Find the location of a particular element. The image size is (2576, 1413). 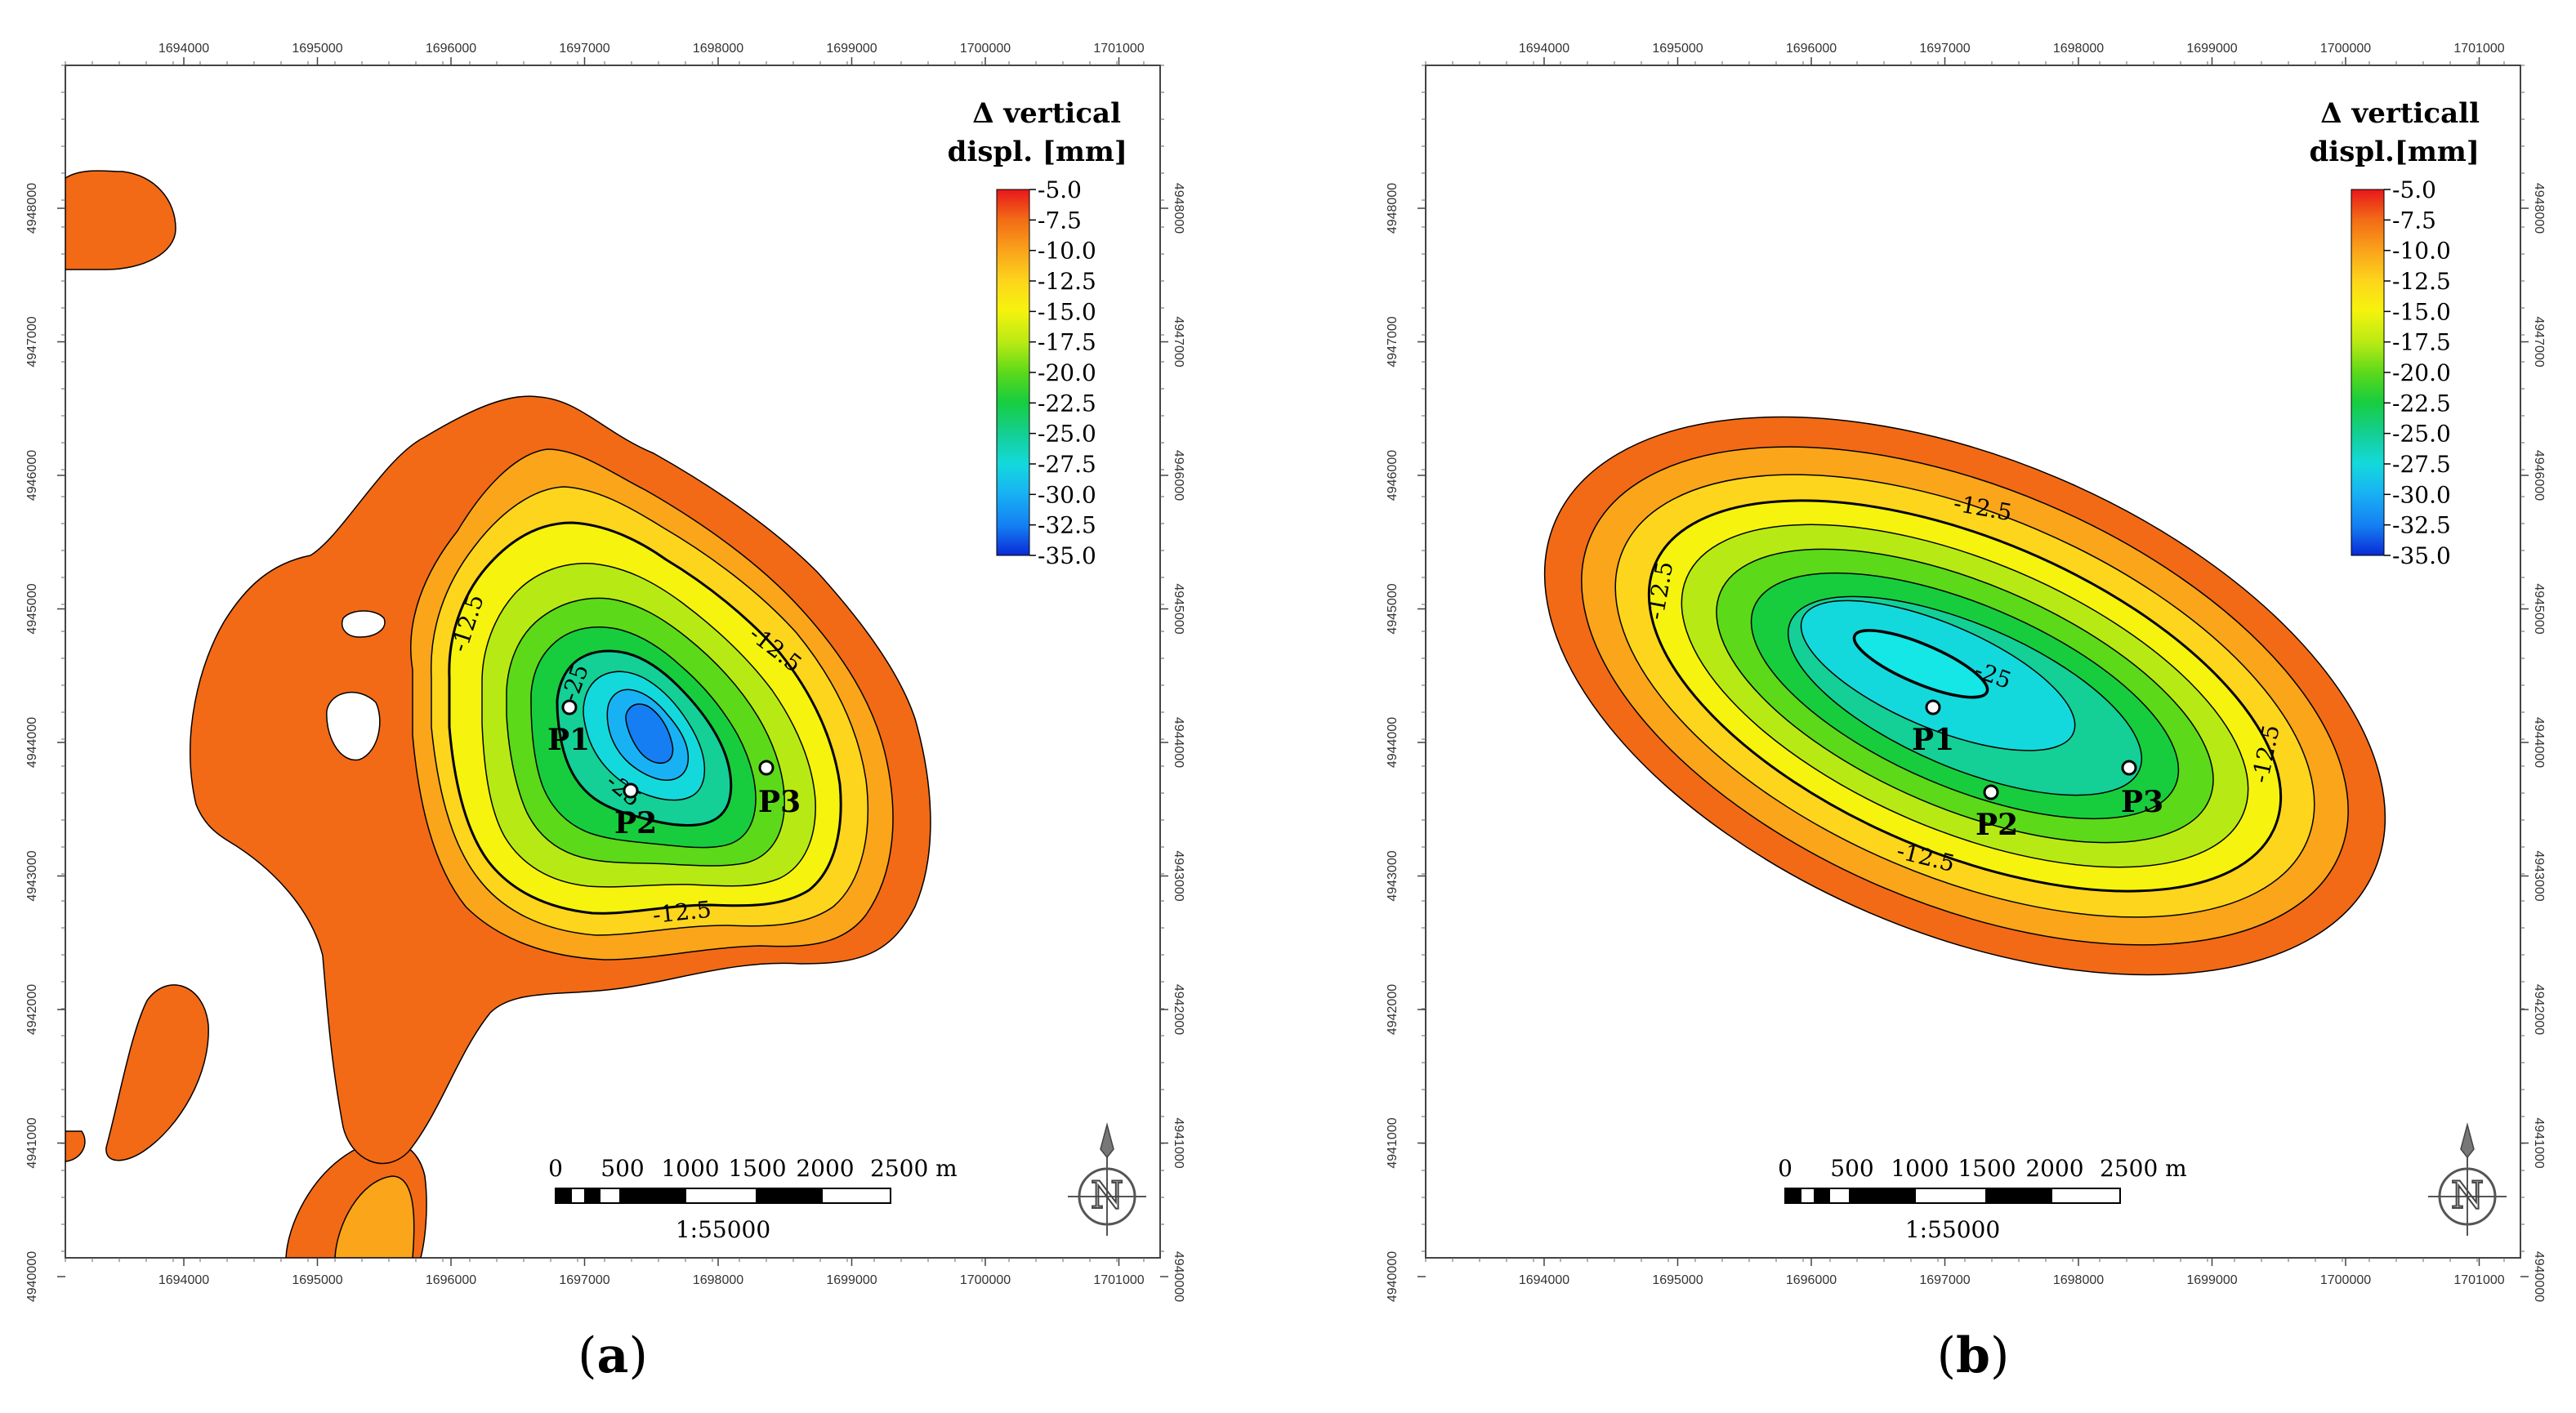

measurement-points: P1 P2 P3 is located at coordinates (674, 769).